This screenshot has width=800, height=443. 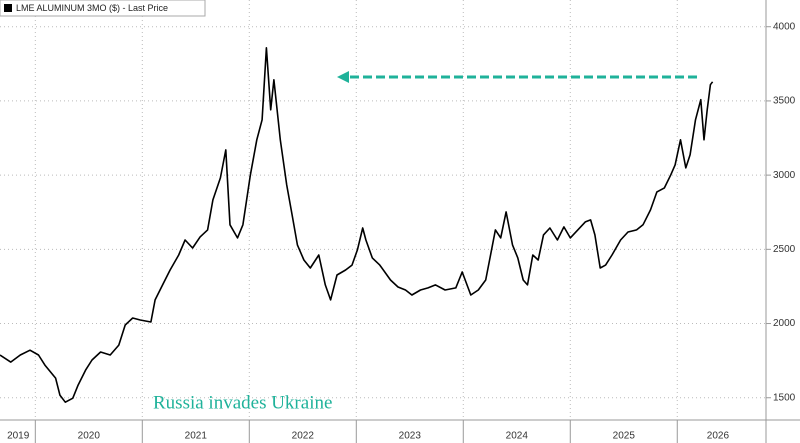 What do you see at coordinates (624, 436) in the screenshot?
I see `x-tick-label: 2025` at bounding box center [624, 436].